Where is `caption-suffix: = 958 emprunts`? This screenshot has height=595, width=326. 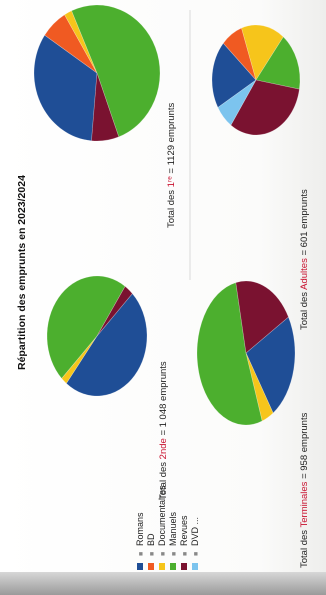 caption-suffix: = 958 emprunts is located at coordinates (304, 446).